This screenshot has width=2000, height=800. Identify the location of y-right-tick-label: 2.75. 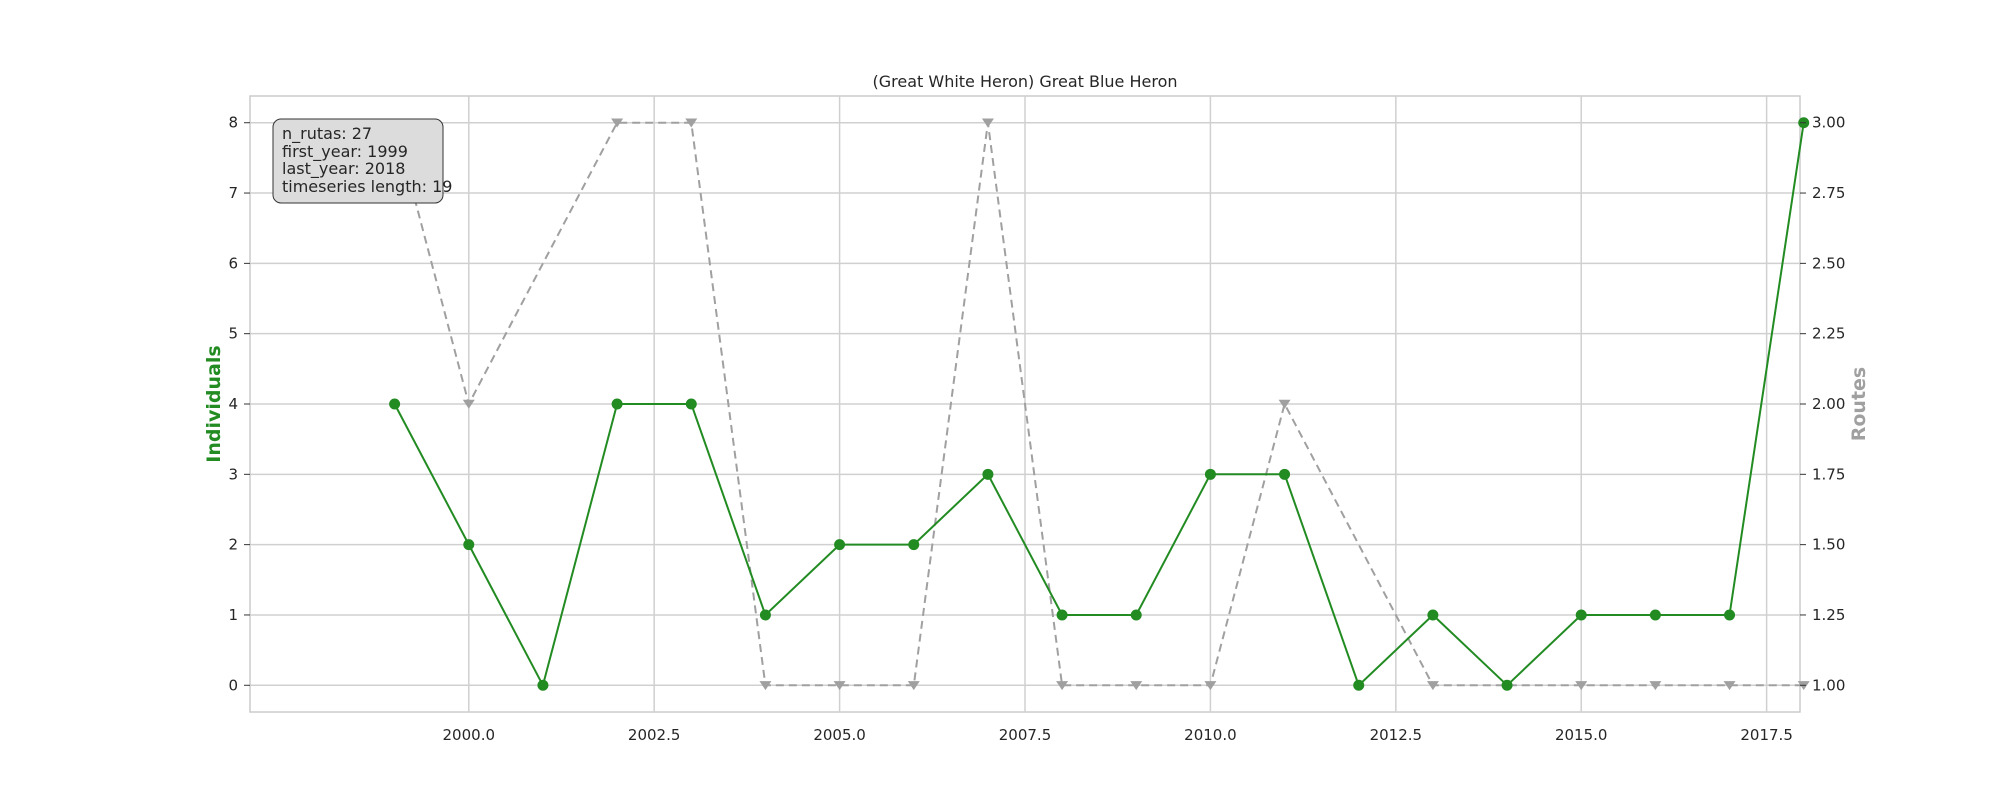
(1828, 193).